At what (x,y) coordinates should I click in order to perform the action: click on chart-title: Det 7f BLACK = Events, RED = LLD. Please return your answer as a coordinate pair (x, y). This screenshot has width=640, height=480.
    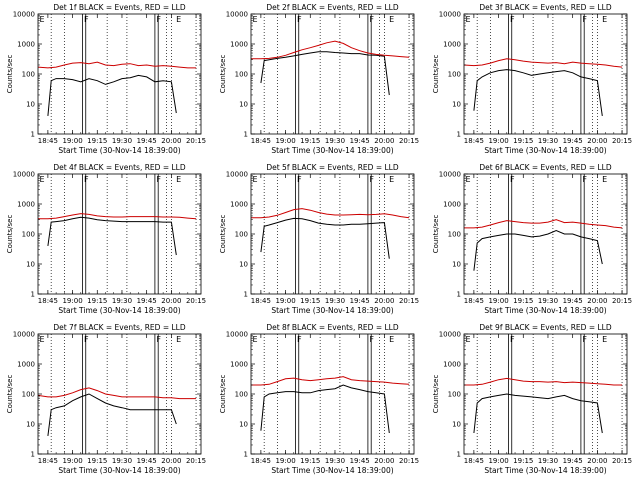
    Looking at the image, I should click on (119, 327).